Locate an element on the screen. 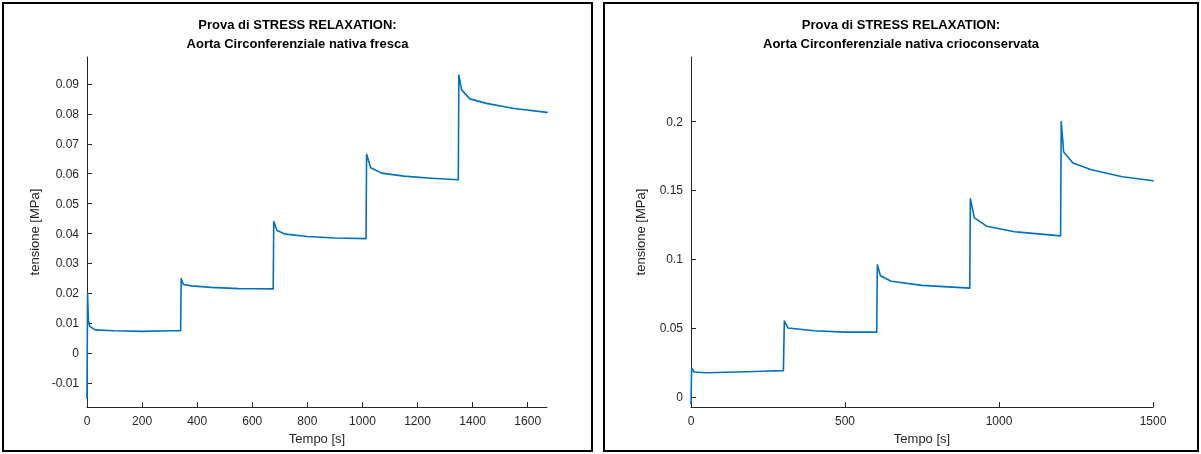  y-tick-label: 0.15 is located at coordinates (671, 190).